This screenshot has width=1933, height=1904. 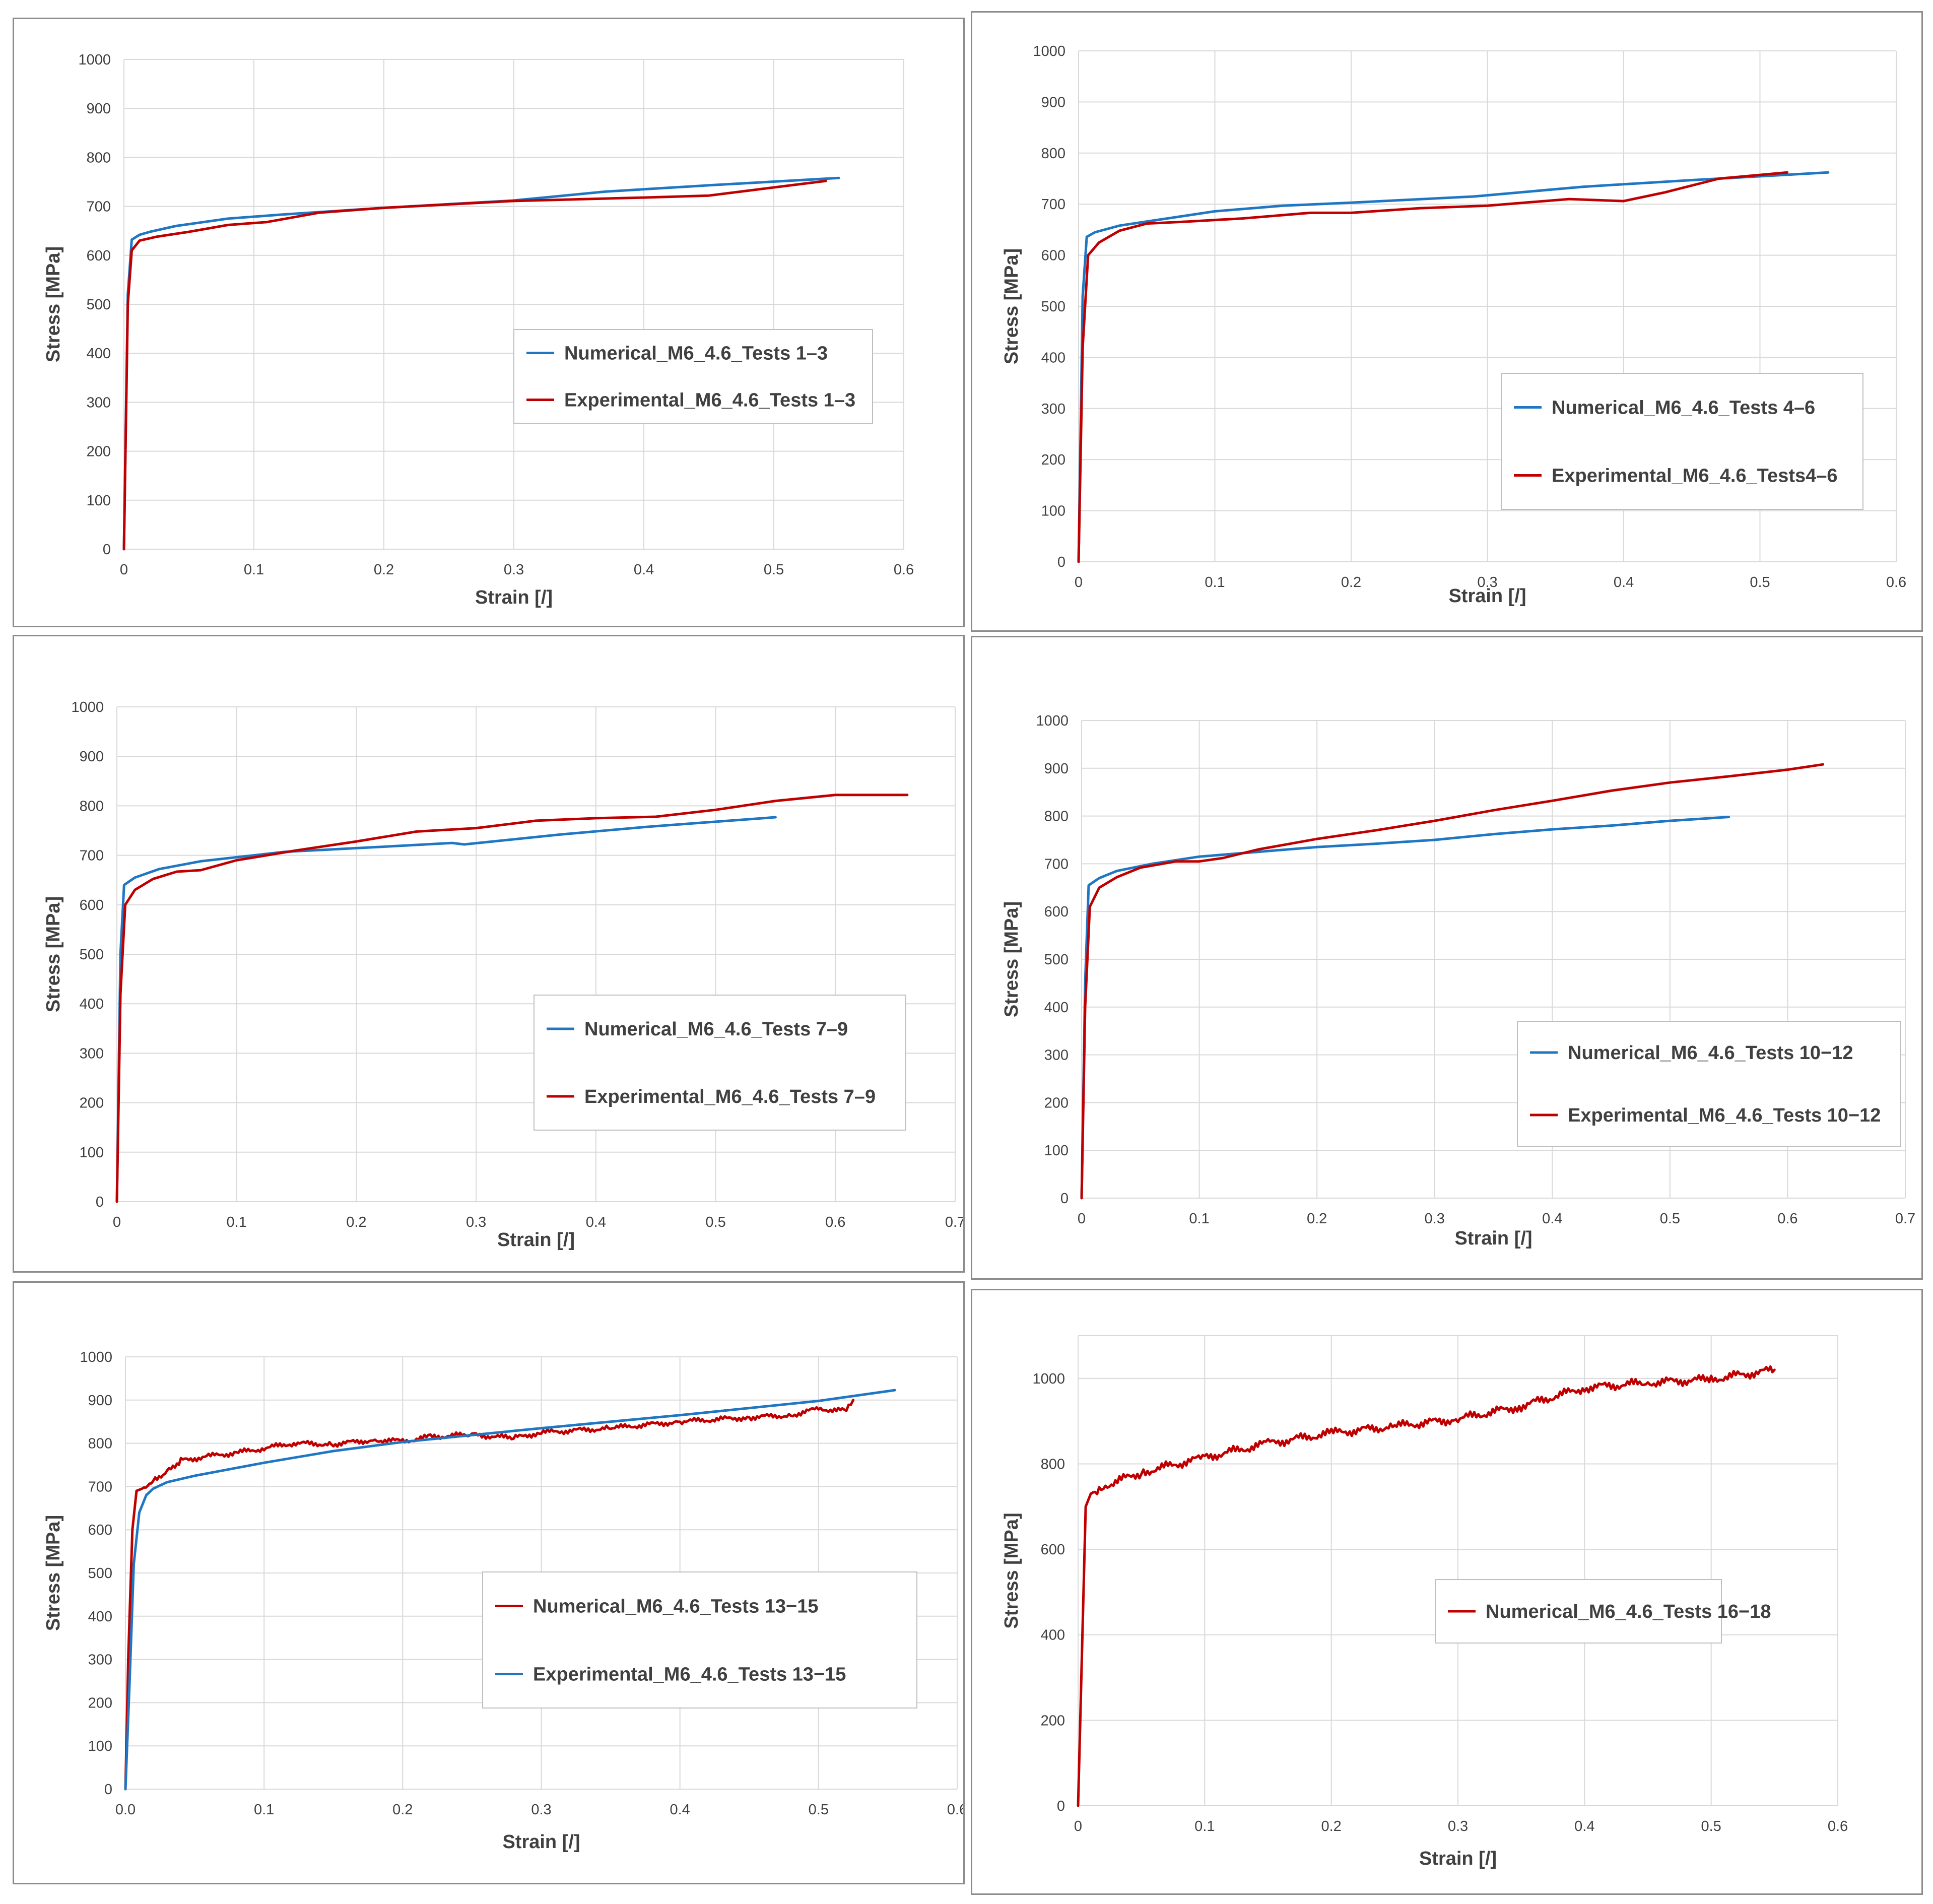 I want to click on y-tick-label: 700, so click(x=1056, y=864).